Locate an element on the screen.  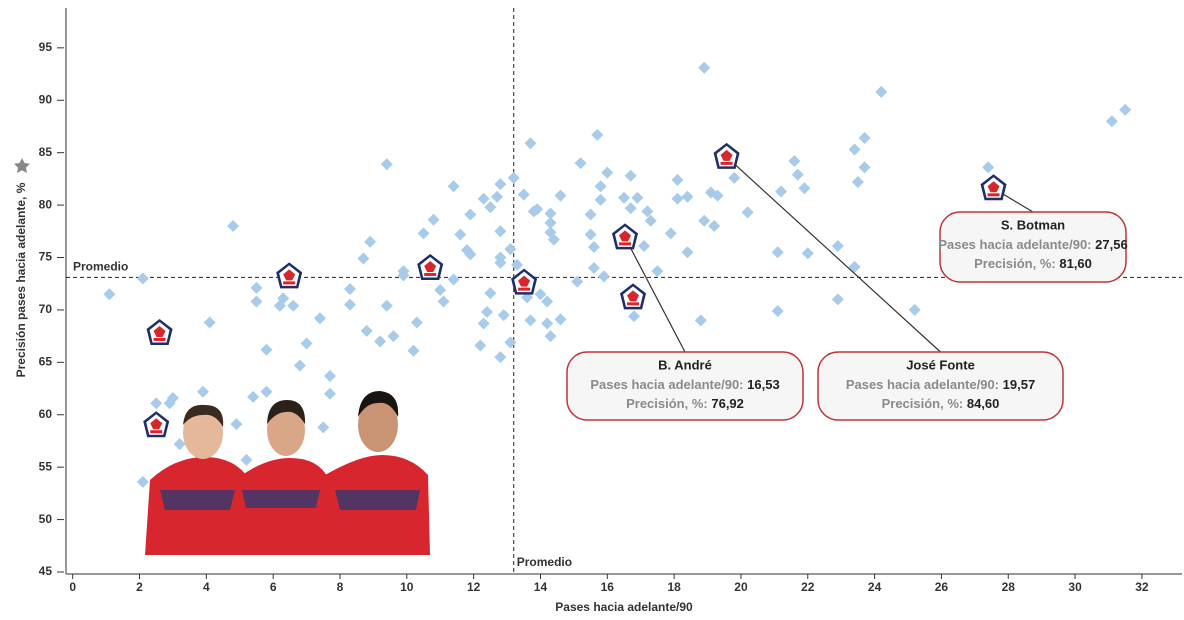
annotation-line: Precisión, %: 84,60 is located at coordinates (941, 403).